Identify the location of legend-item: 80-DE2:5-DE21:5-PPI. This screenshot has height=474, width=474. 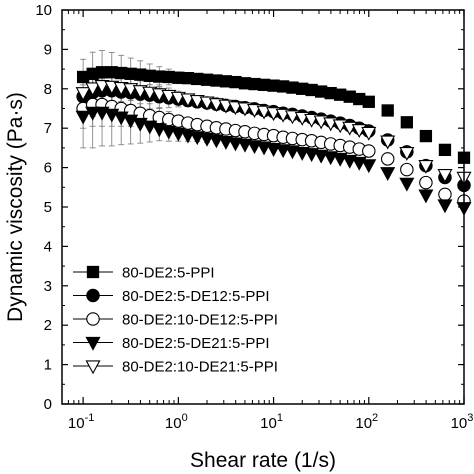
(171, 343).